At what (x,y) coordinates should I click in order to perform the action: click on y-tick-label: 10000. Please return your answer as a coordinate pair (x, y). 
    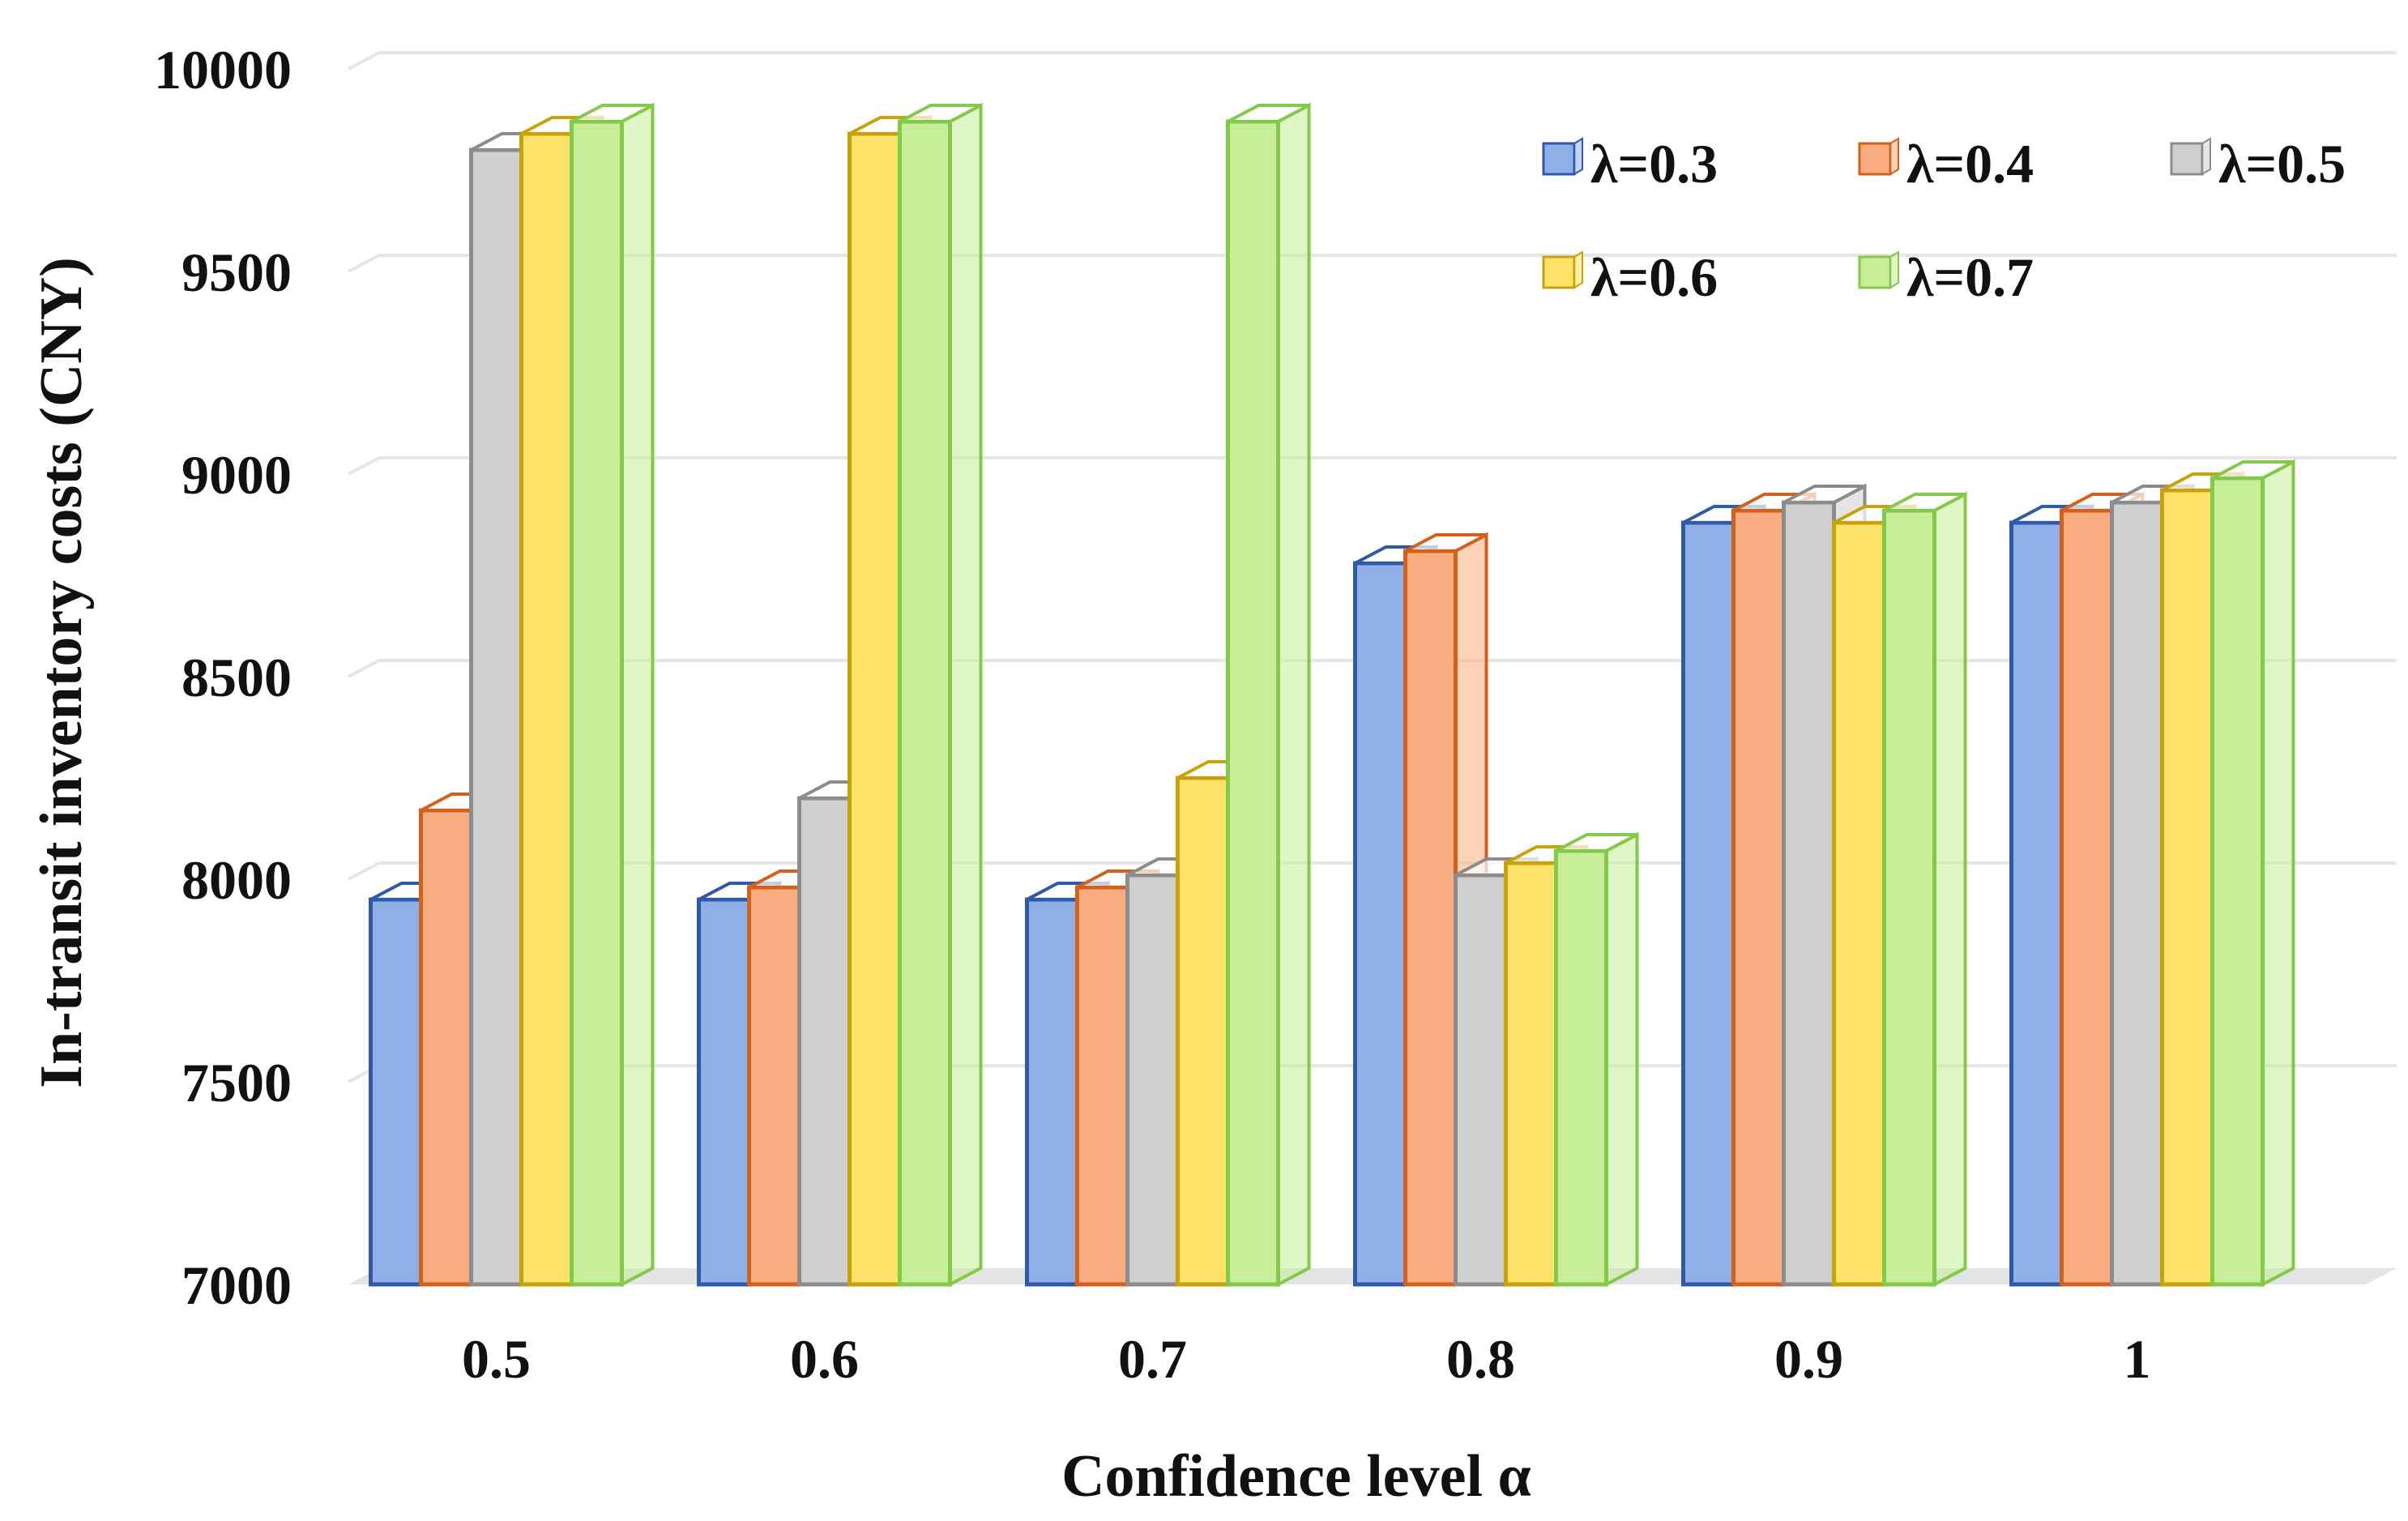
    Looking at the image, I should click on (223, 69).